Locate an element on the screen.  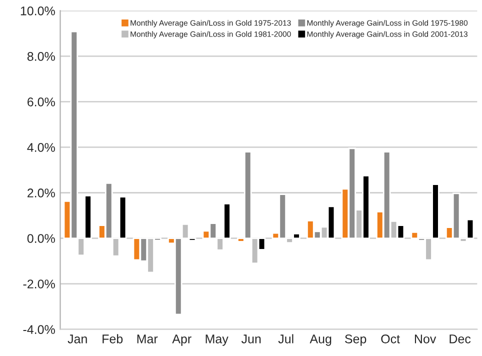
x-tick-label: Dec is located at coordinates (460, 339).